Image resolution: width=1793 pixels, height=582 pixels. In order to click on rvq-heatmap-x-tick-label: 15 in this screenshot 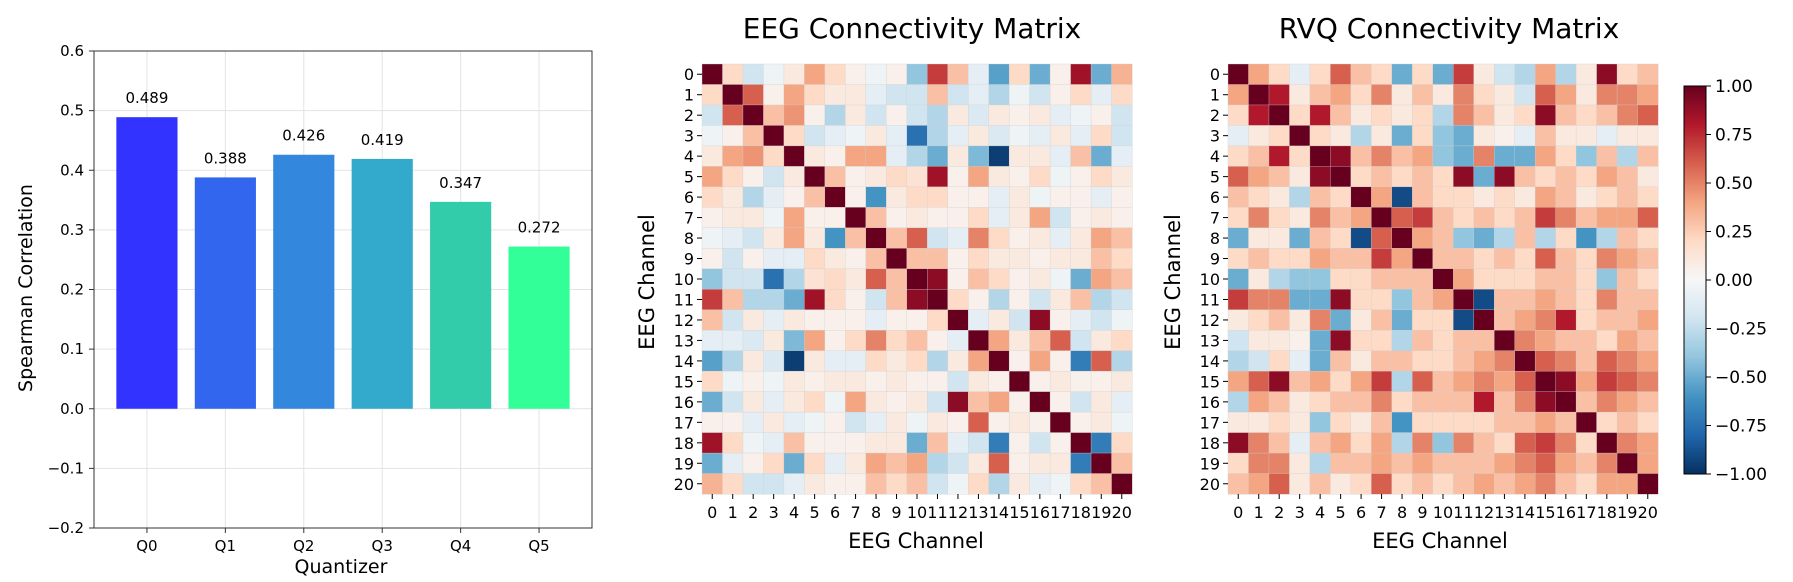, I will do `click(1545, 512)`.